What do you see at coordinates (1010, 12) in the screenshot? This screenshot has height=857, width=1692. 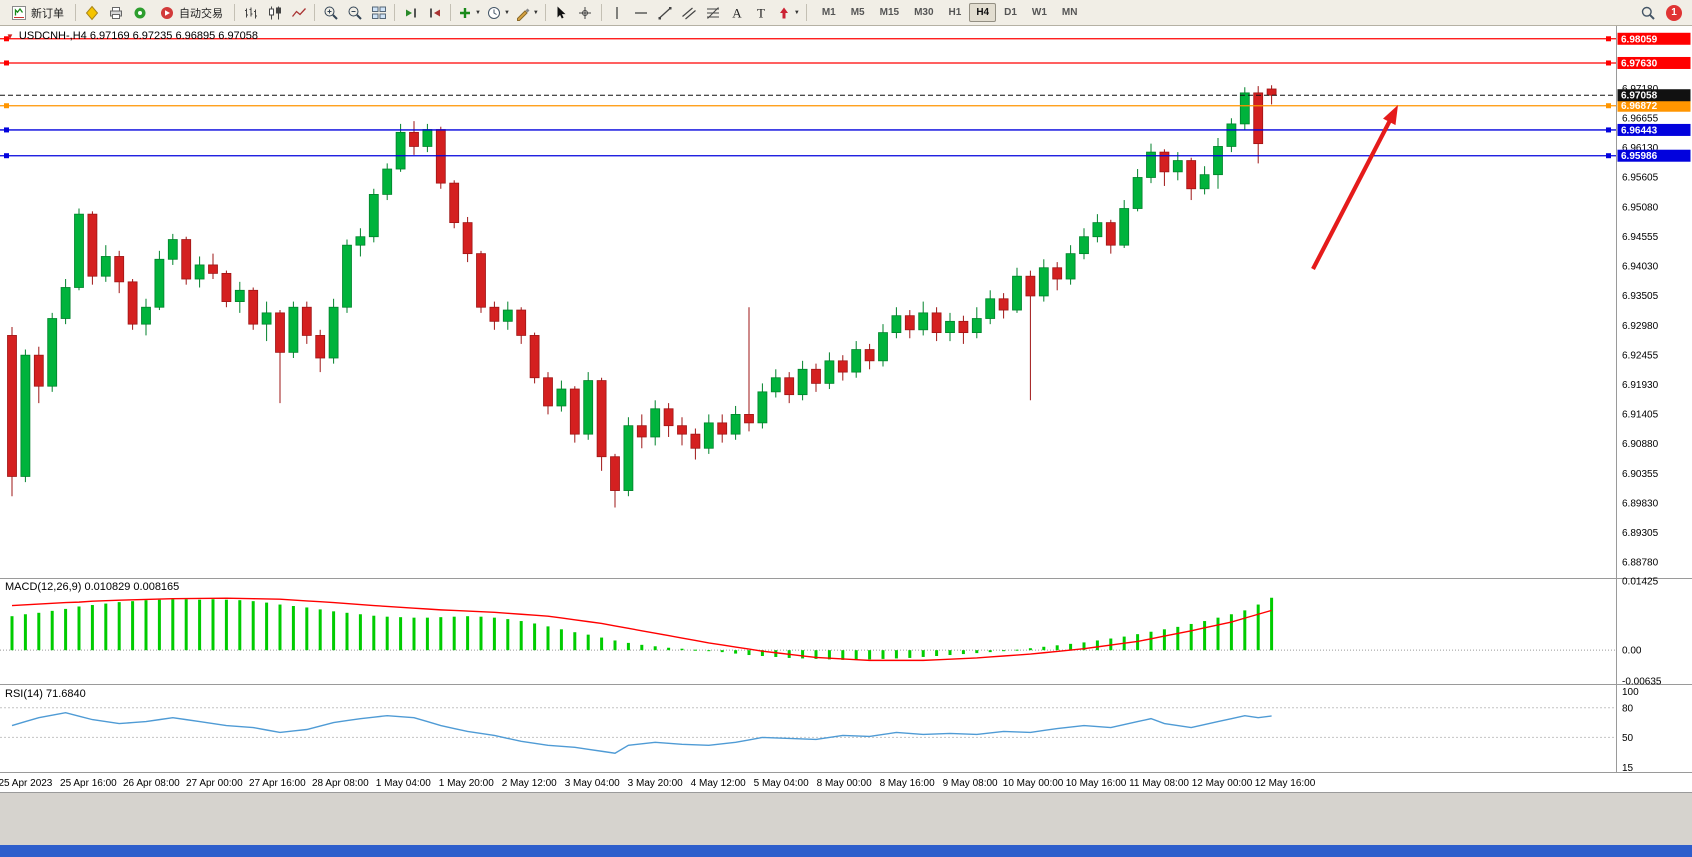 I see `timeframe-D1: D1` at bounding box center [1010, 12].